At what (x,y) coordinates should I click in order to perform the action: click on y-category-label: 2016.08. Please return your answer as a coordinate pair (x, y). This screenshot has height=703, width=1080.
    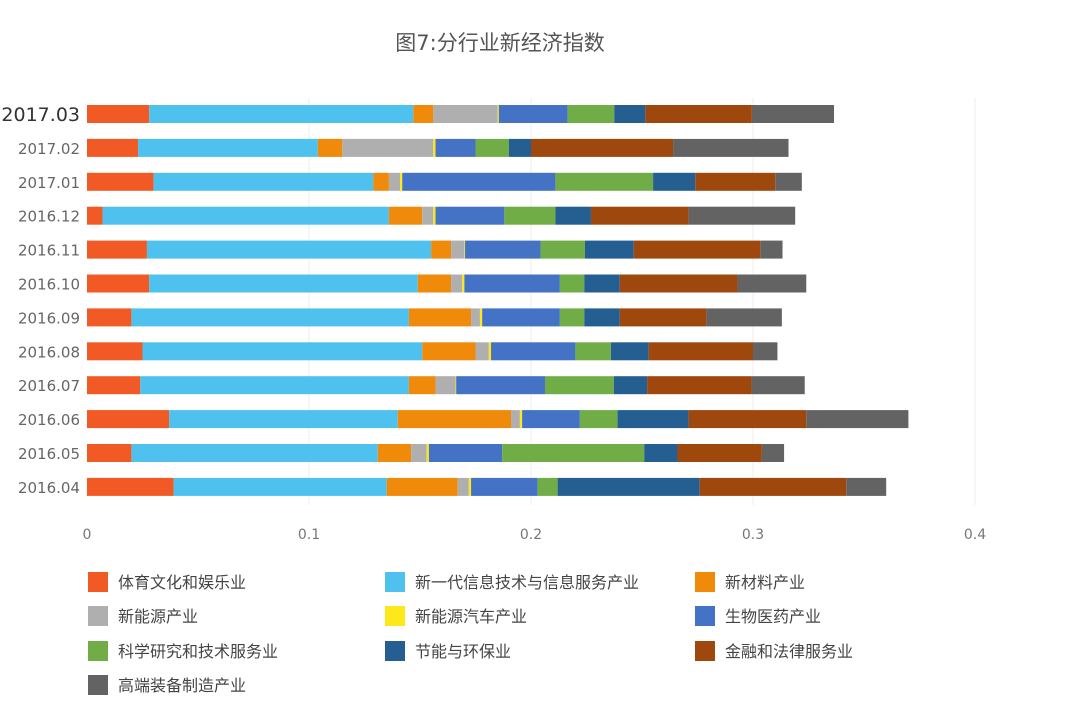
    Looking at the image, I should click on (49, 352).